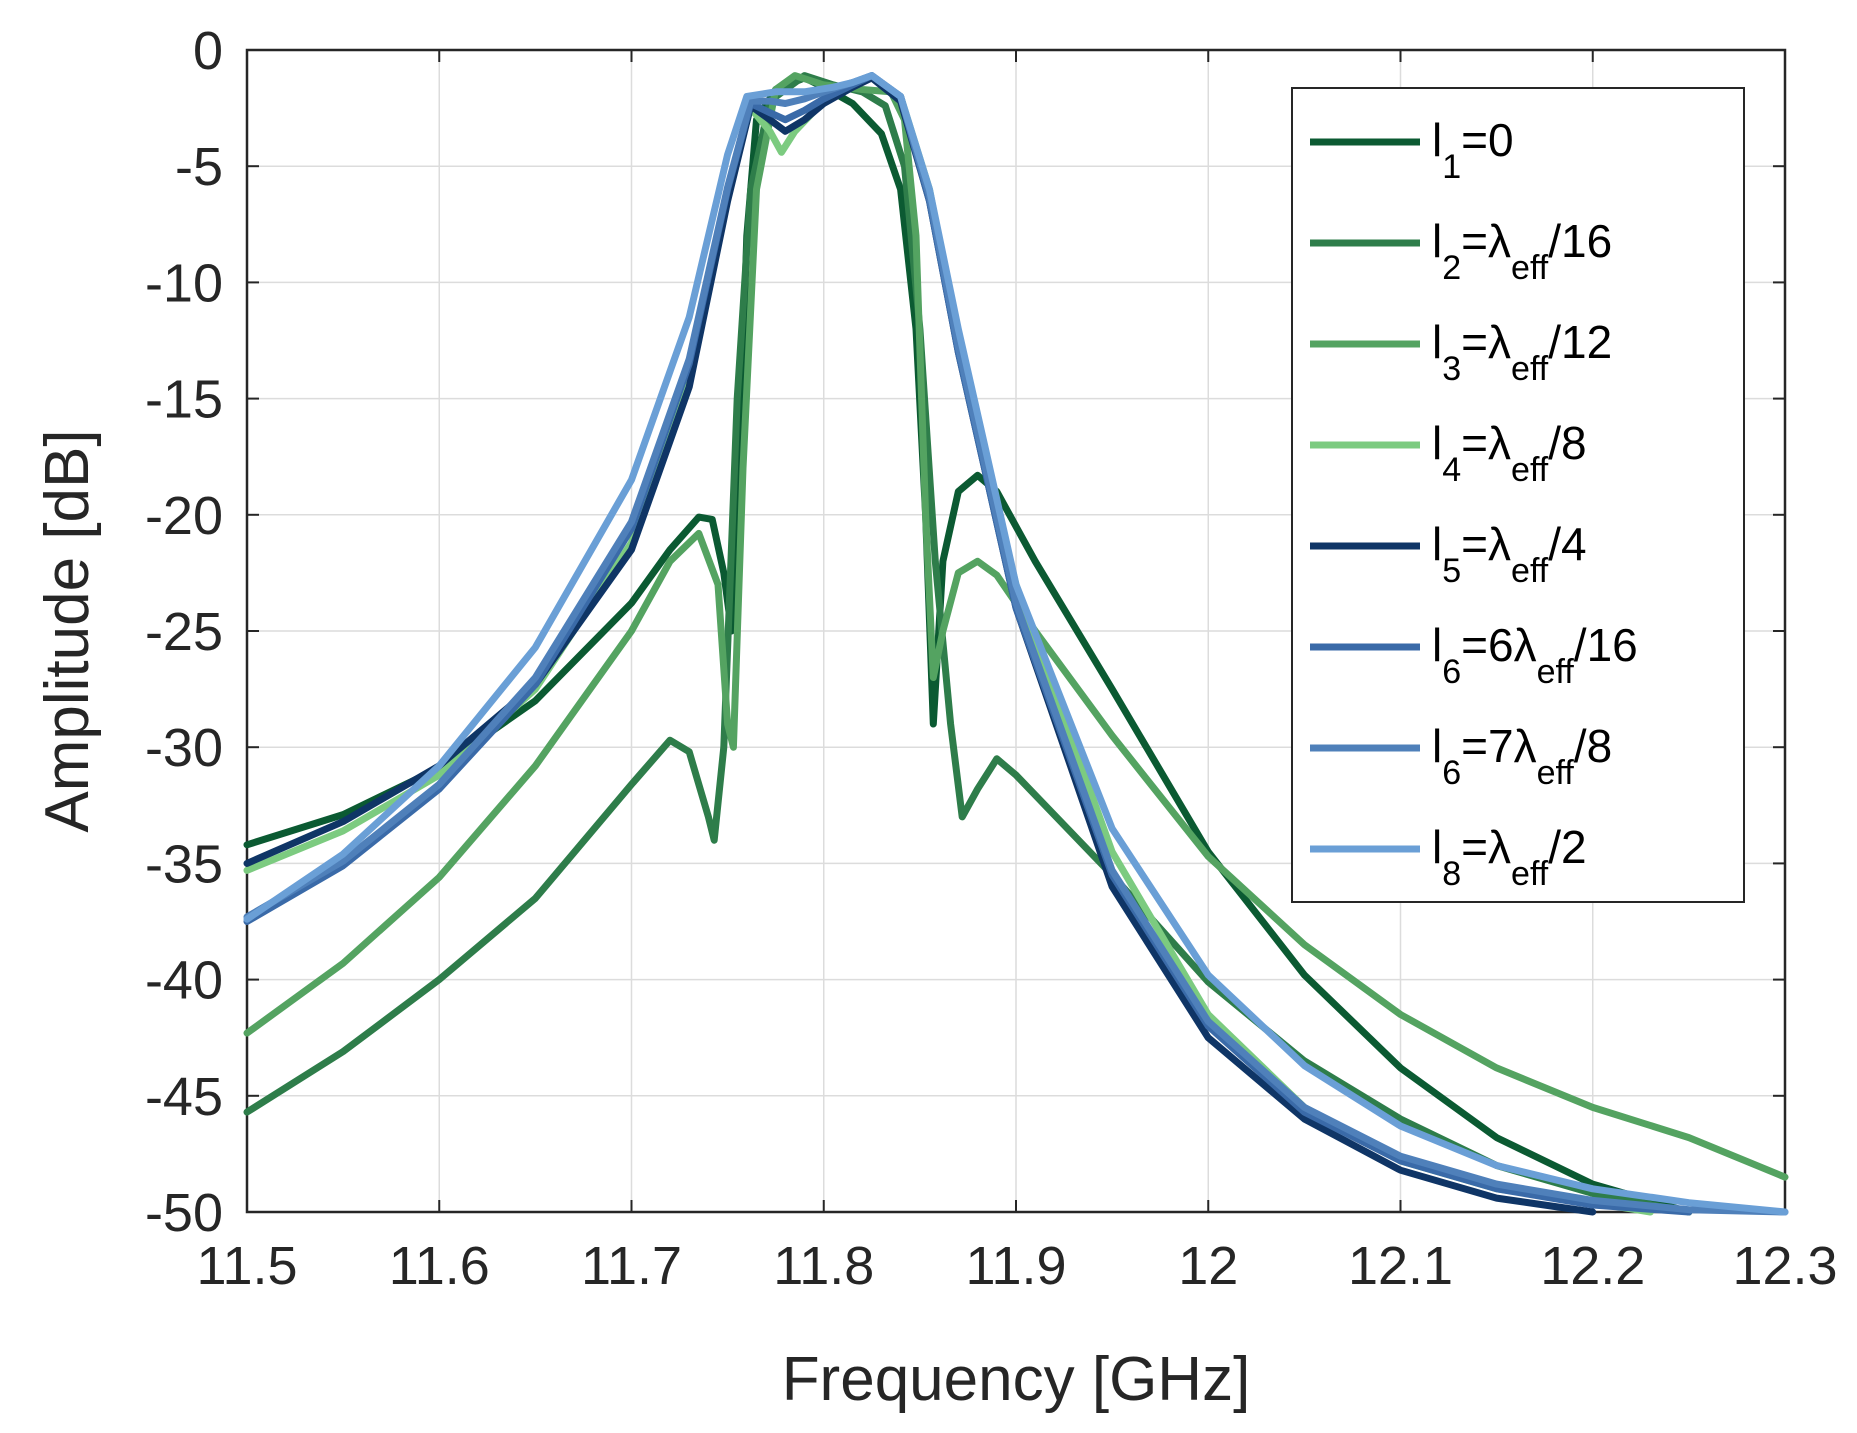  What do you see at coordinates (631, 1266) in the screenshot?
I see `x-tick-label: 11.7` at bounding box center [631, 1266].